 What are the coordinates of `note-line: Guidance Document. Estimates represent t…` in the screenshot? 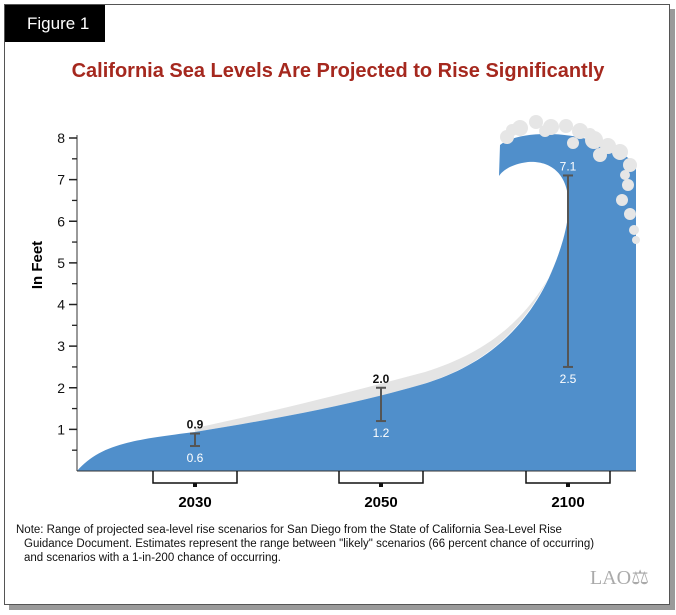 It's located at (309, 544).